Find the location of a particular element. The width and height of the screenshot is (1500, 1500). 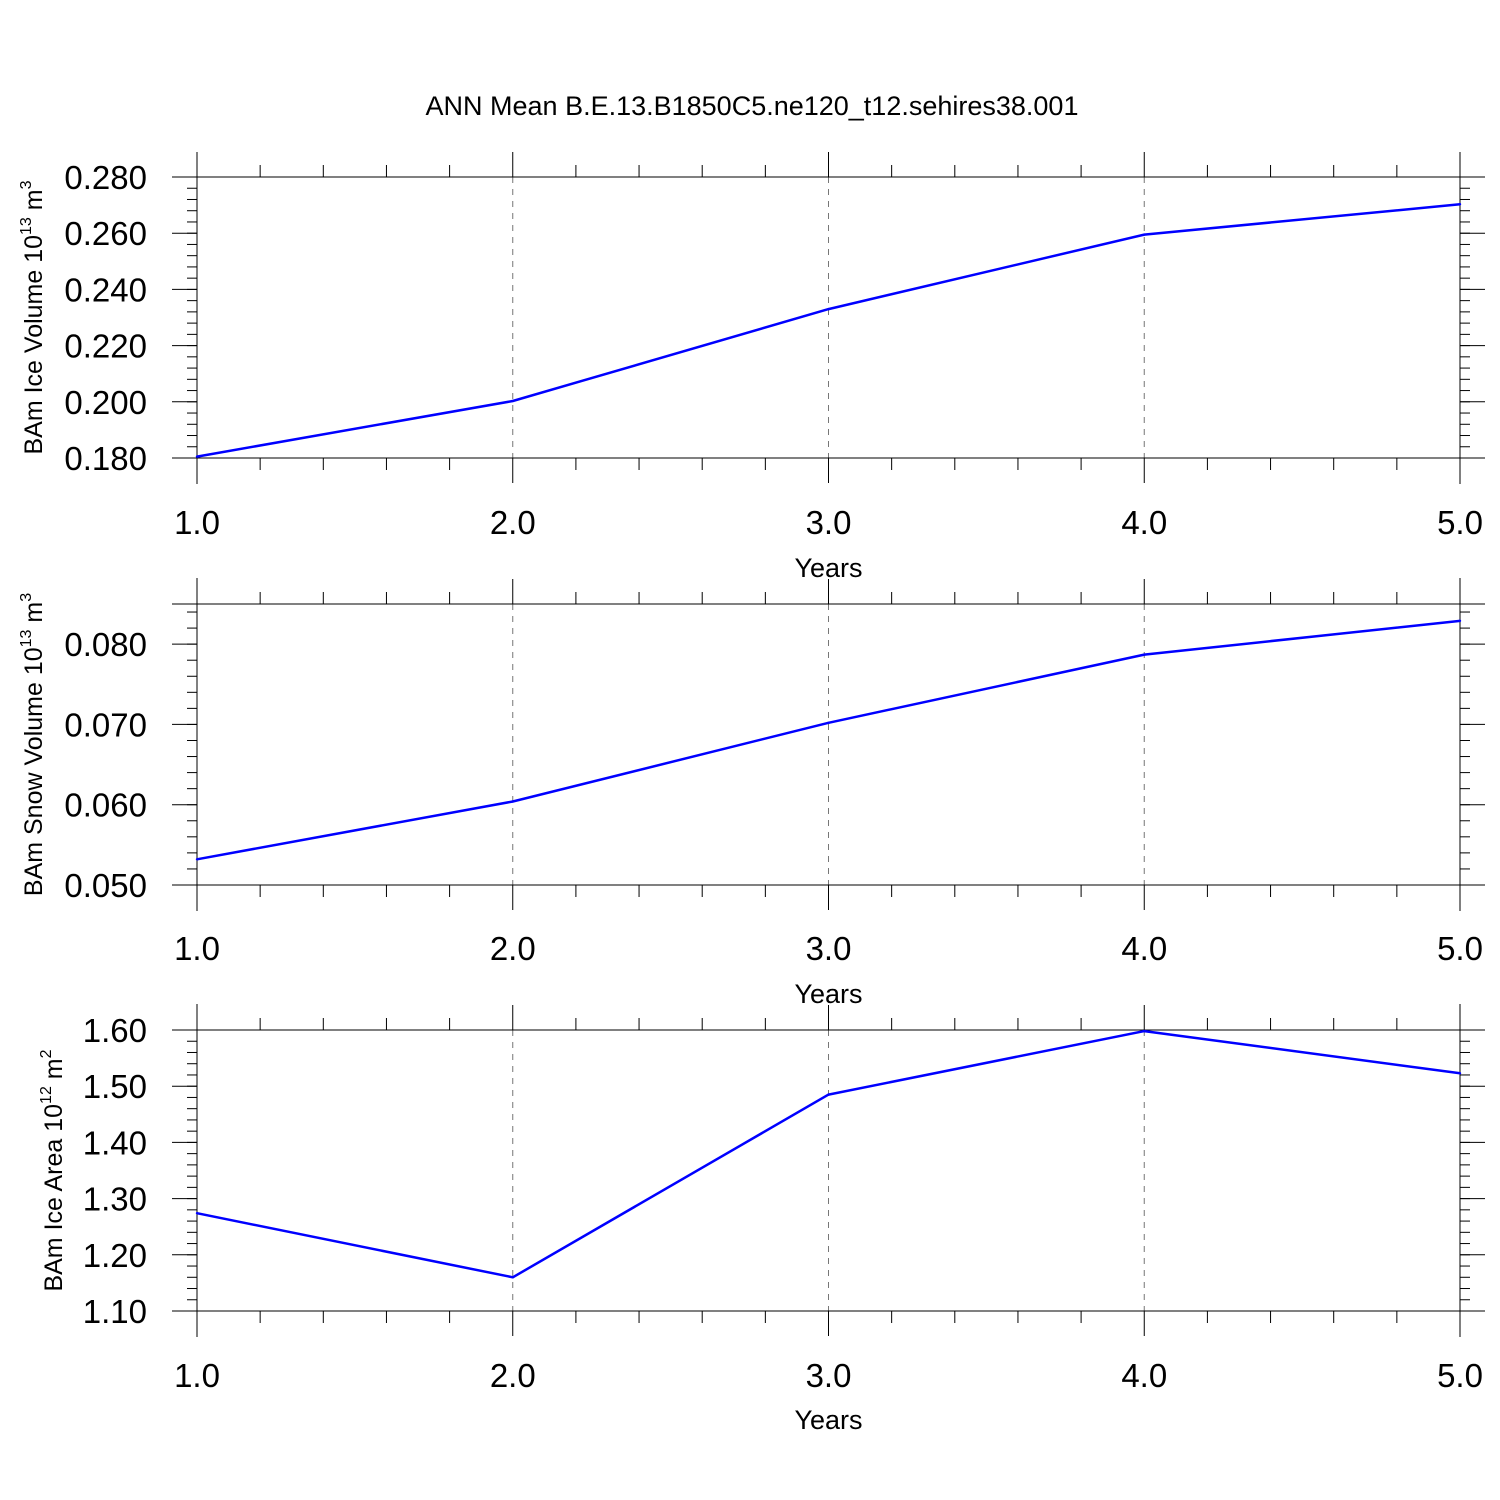

y-tick-label: 1.60 is located at coordinates (115, 1030).